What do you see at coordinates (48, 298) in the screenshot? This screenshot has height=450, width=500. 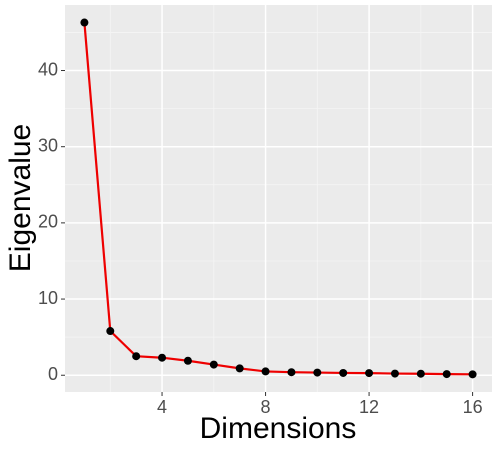 I see `y-tick-label: 10` at bounding box center [48, 298].